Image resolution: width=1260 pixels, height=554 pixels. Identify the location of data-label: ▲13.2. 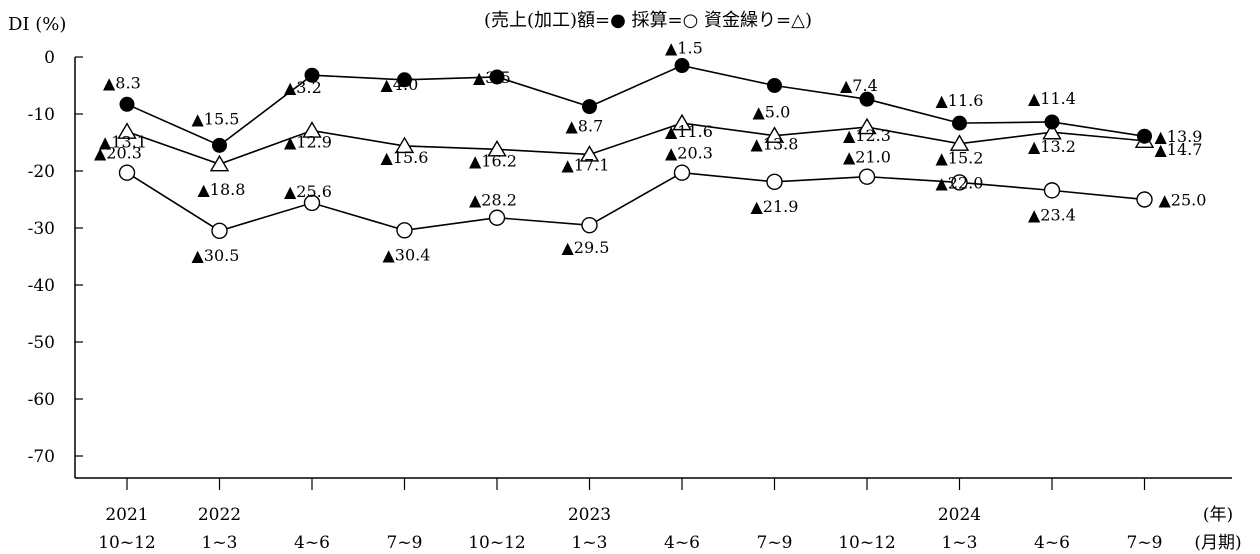
(1052, 146).